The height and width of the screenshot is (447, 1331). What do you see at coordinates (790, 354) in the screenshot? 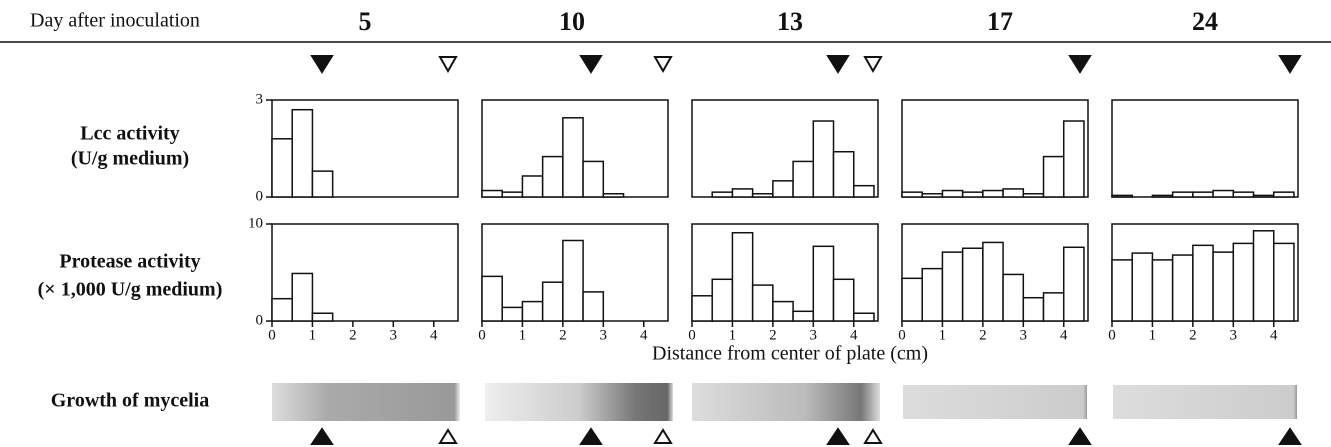
I see `x-axis-label: Distance from center of plate (cm)` at bounding box center [790, 354].